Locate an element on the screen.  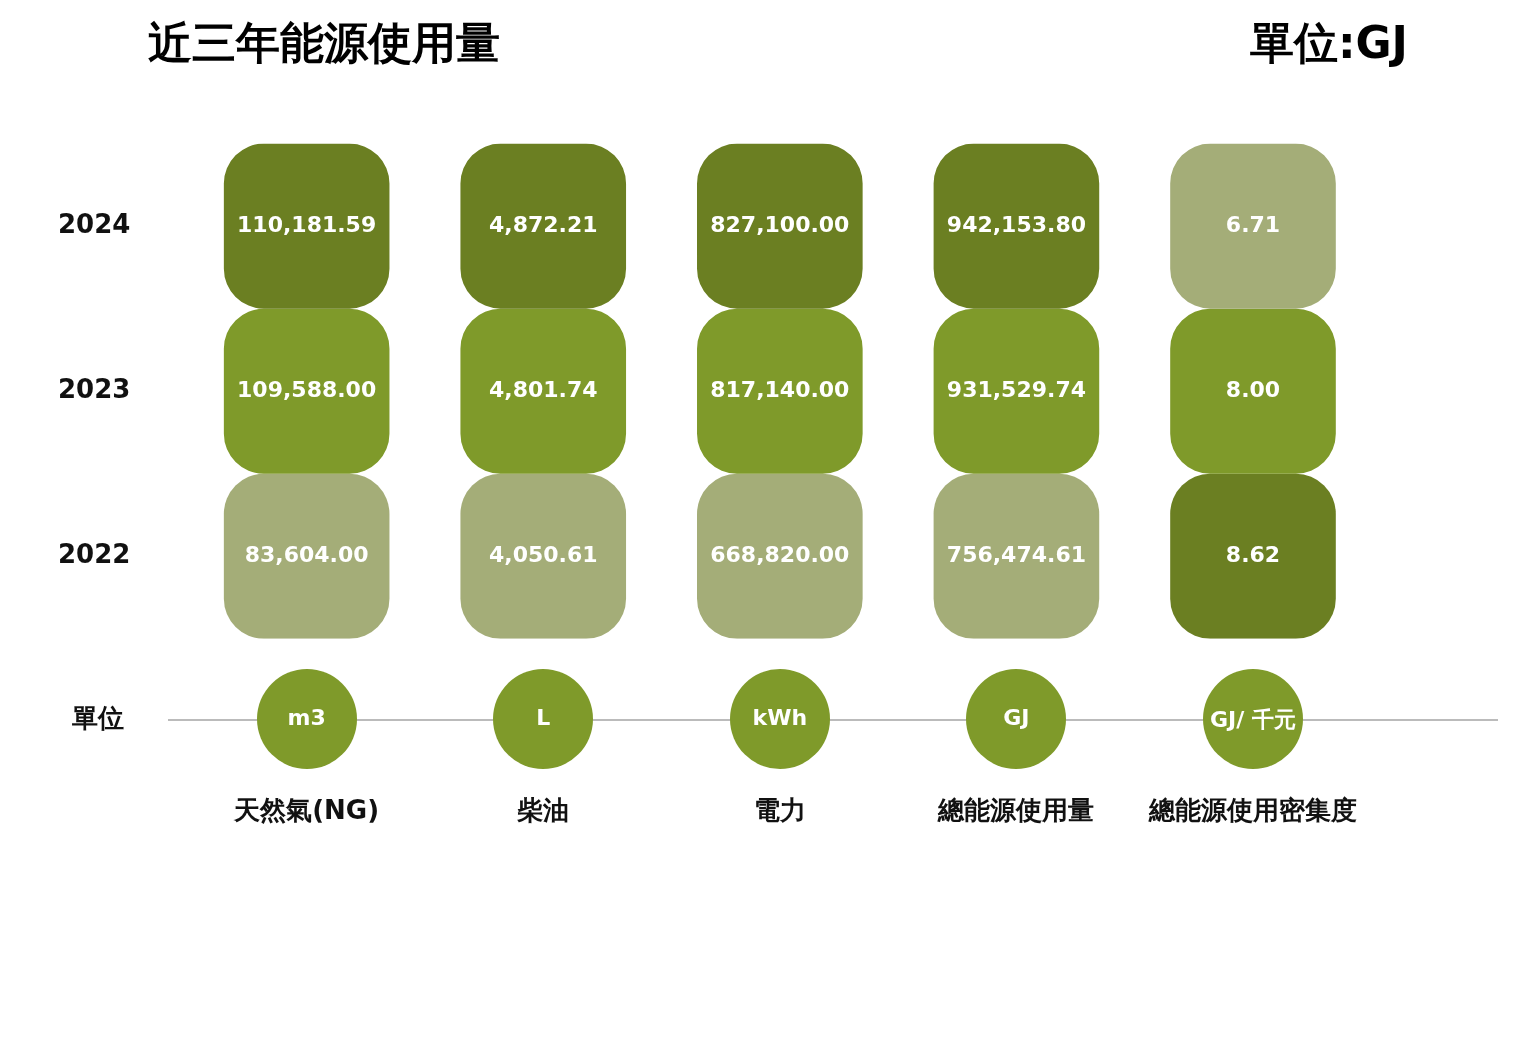
y-tick-label: 2023 is located at coordinates (94, 388).